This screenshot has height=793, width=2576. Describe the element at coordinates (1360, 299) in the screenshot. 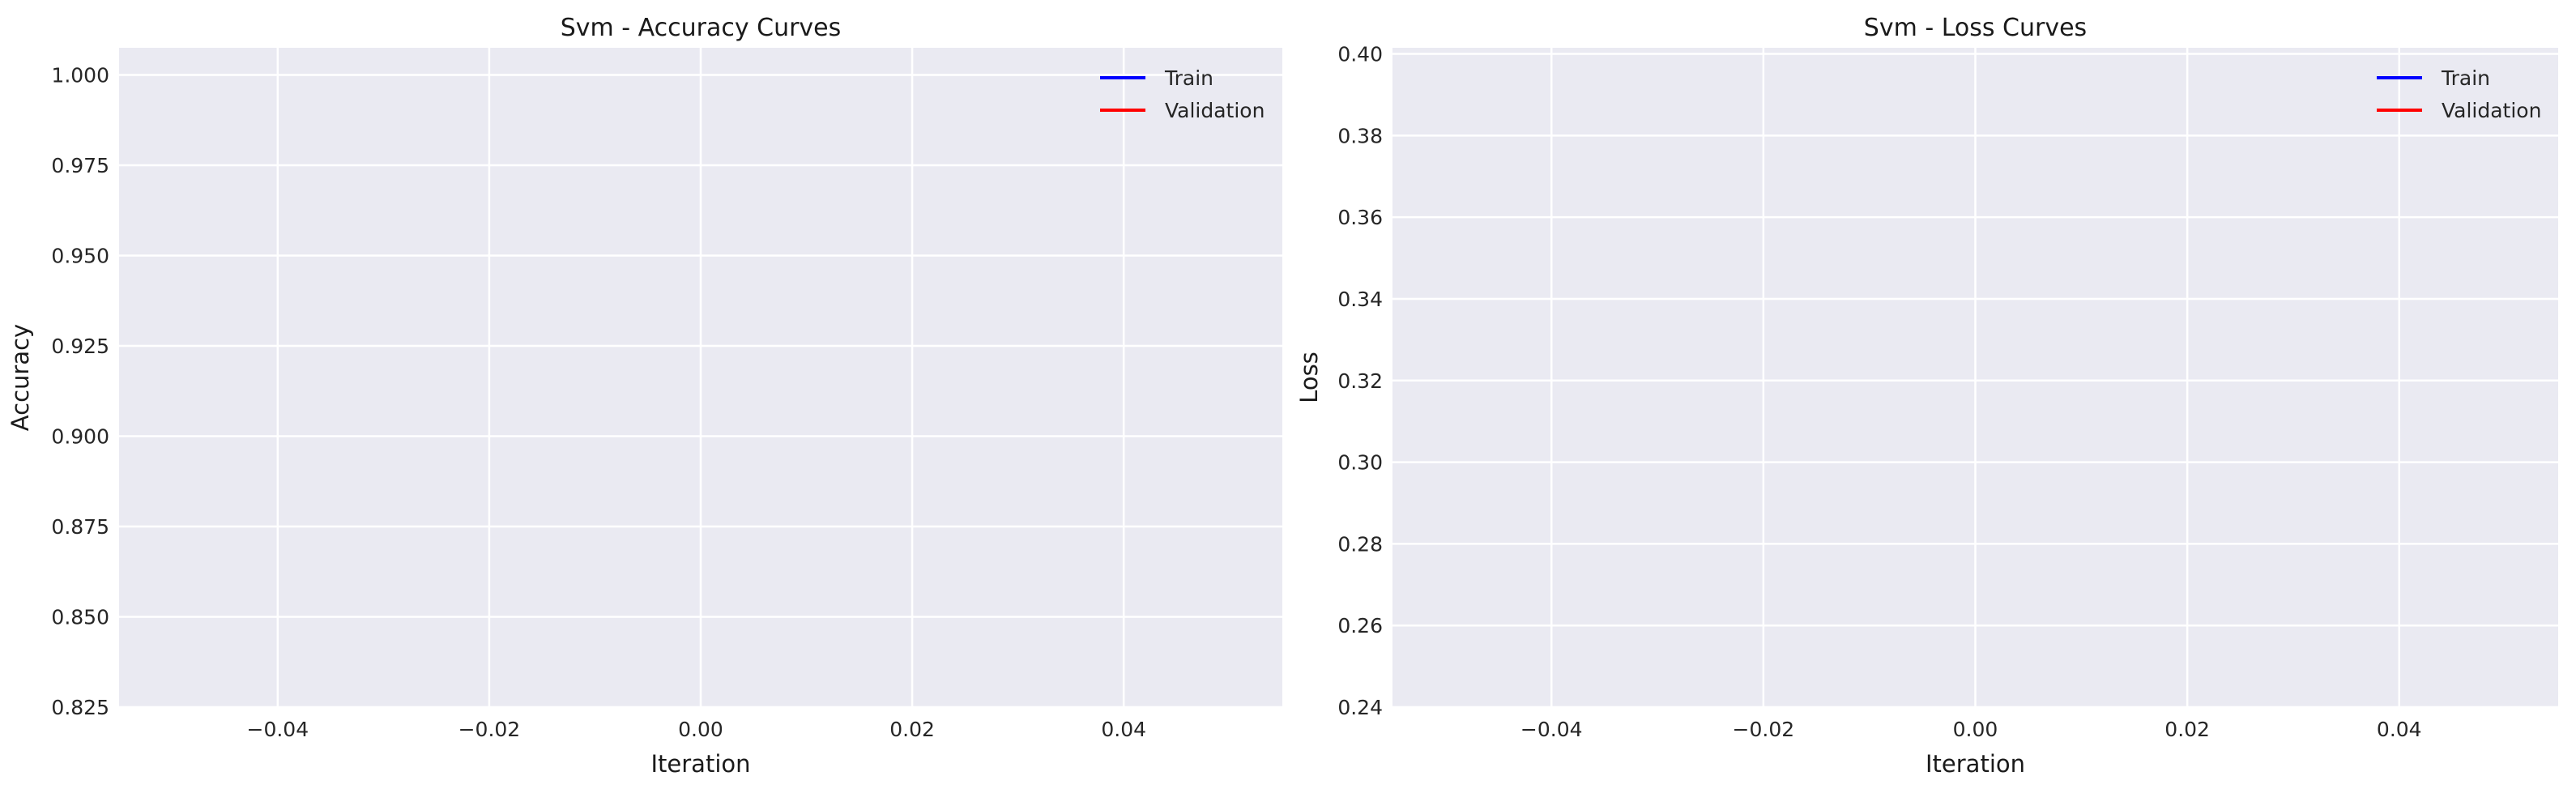

I see `y-tick-label: 0.34` at that location.